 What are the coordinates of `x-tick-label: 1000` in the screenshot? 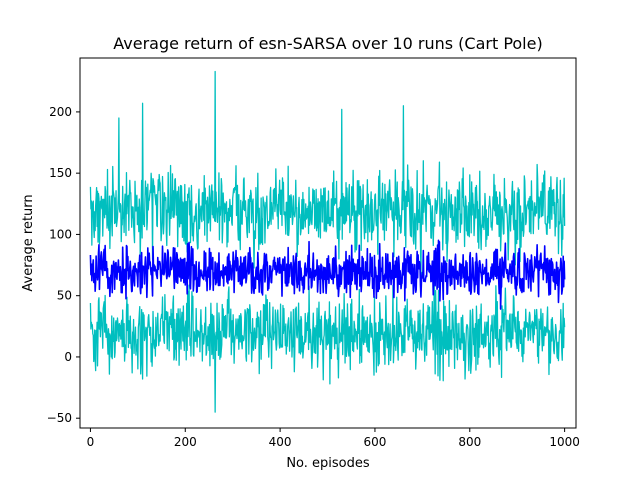 It's located at (564, 442).